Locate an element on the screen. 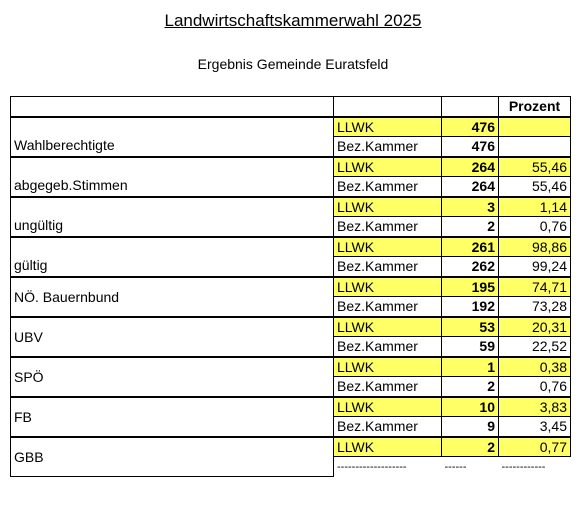 The image size is (586, 512). footer-type-dash: ------------------- is located at coordinates (372, 466).